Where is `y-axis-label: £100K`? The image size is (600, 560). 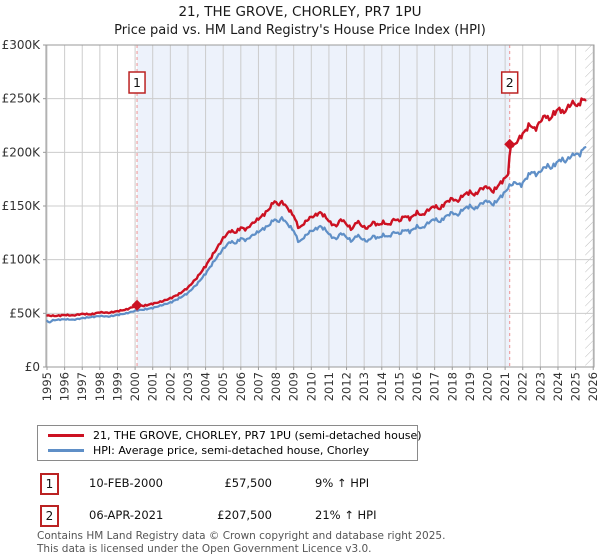
y-axis-label: £100K is located at coordinates (22, 260).